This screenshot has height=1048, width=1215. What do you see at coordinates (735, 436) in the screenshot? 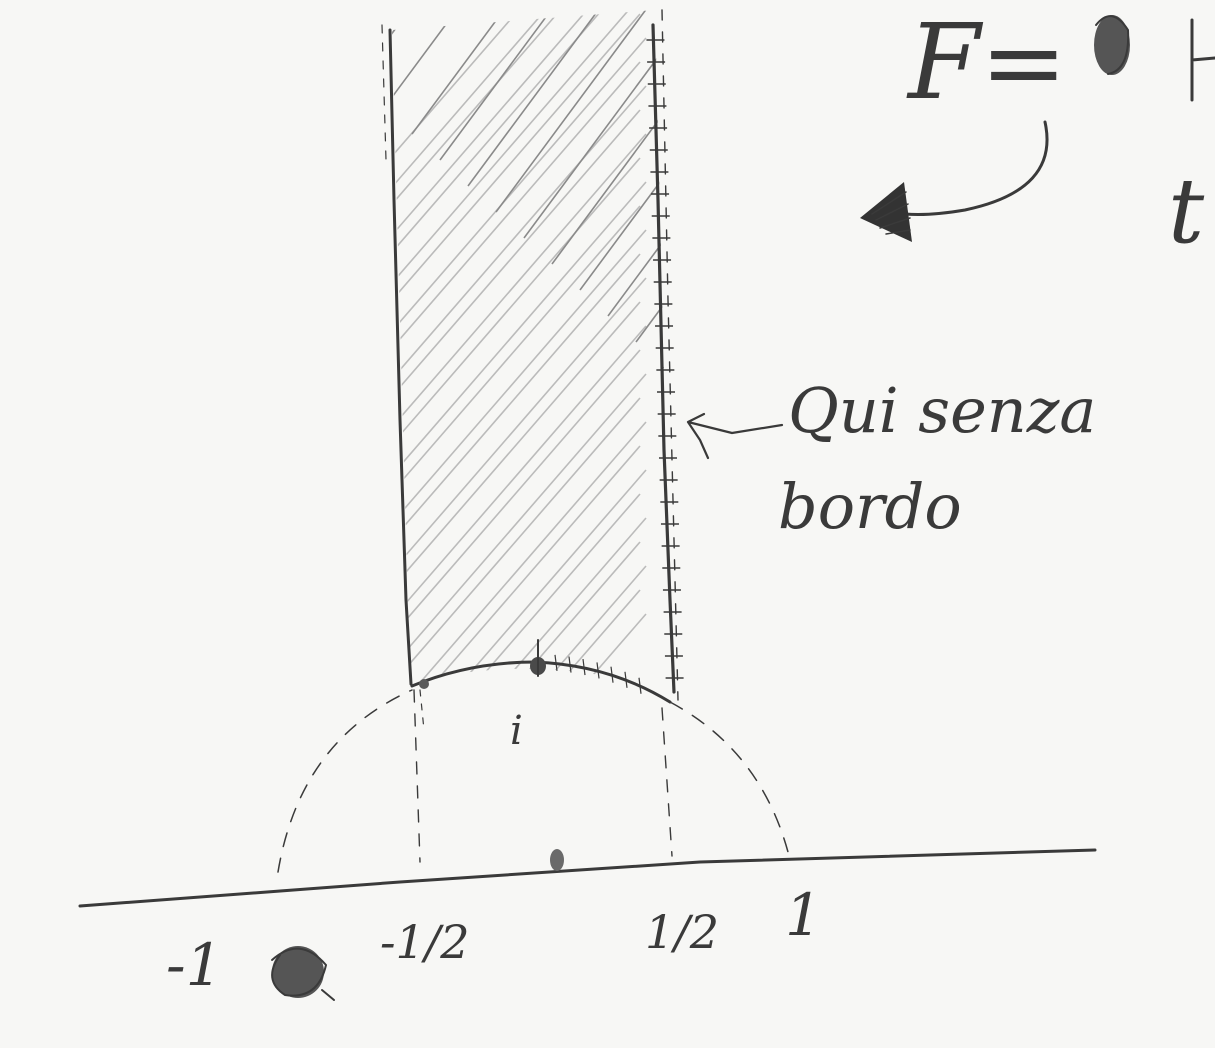
I see `note-arrow` at bounding box center [735, 436].